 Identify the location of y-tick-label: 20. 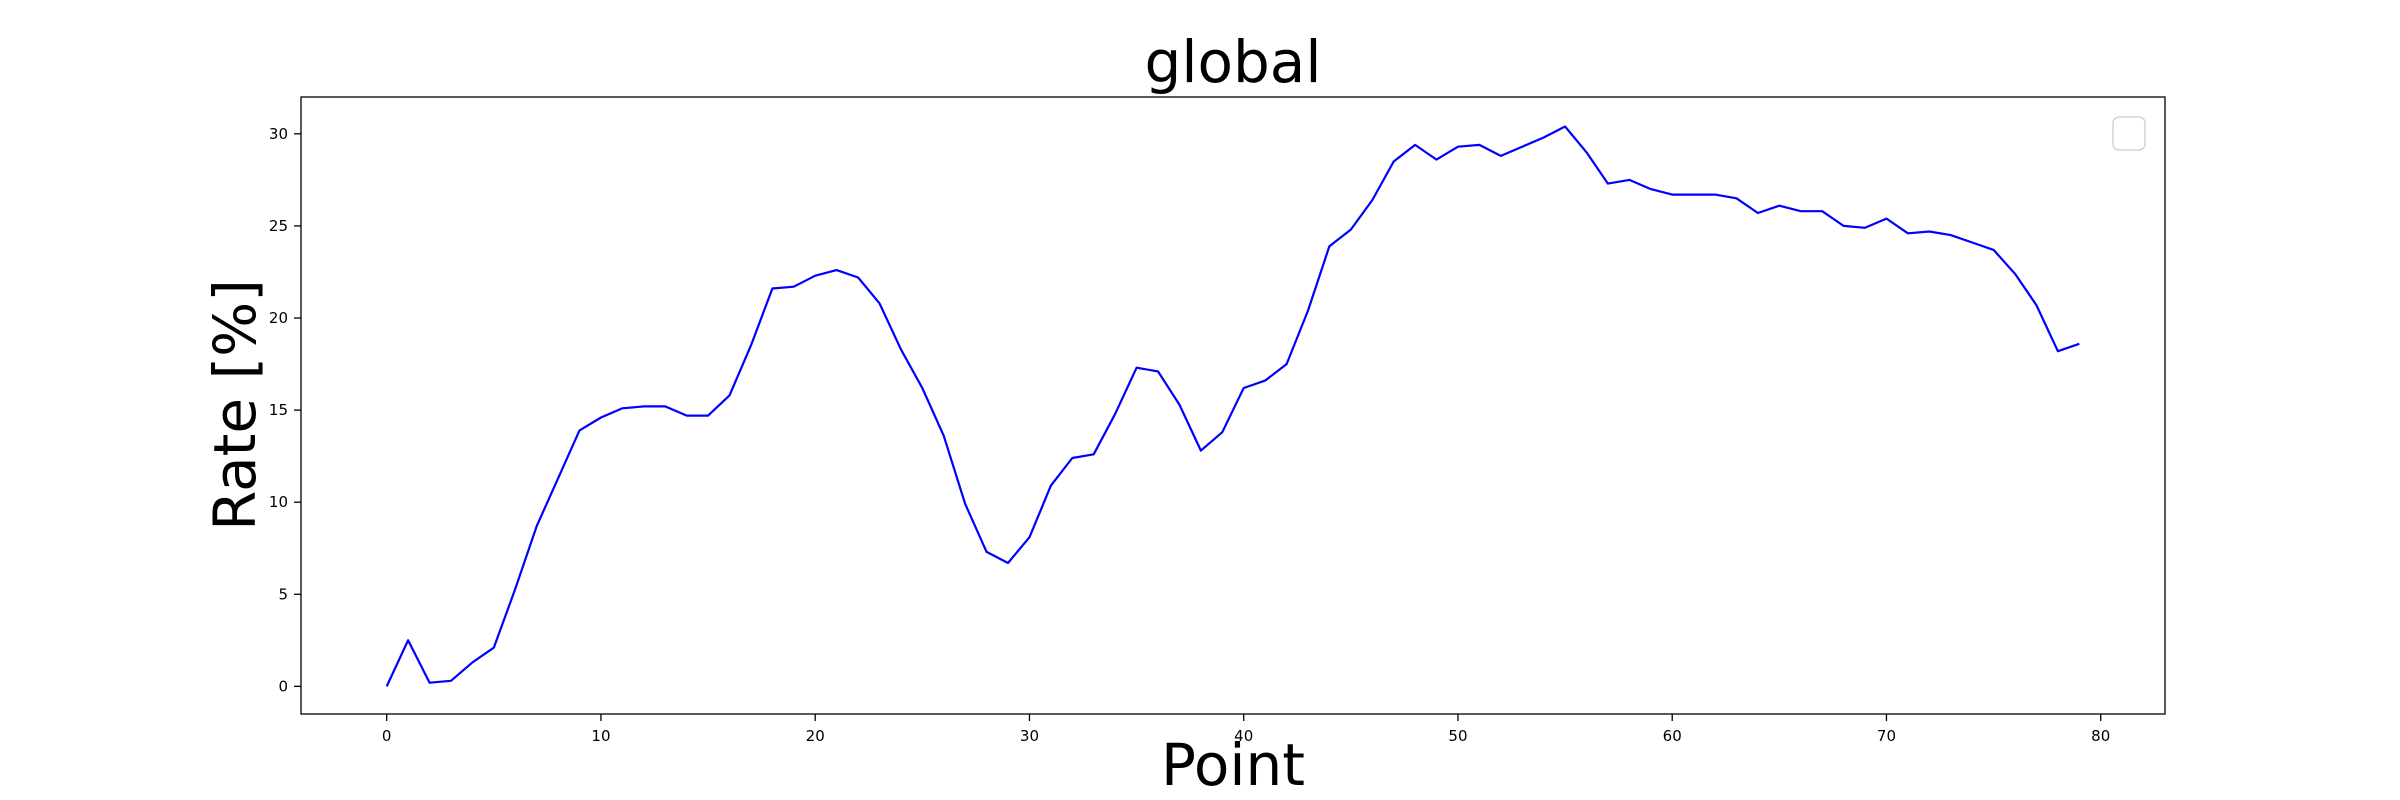
(278, 318).